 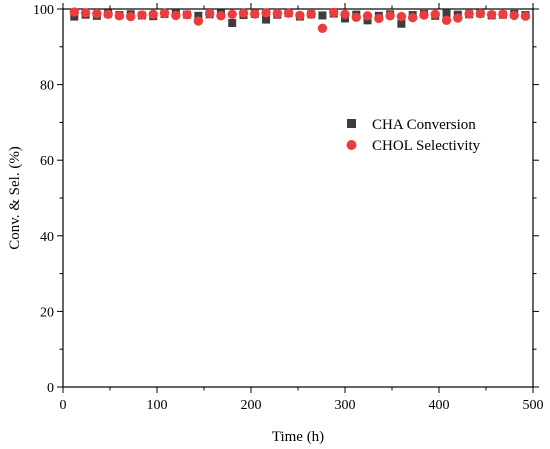 What do you see at coordinates (47, 312) in the screenshot?
I see `y-tick-label: 20` at bounding box center [47, 312].